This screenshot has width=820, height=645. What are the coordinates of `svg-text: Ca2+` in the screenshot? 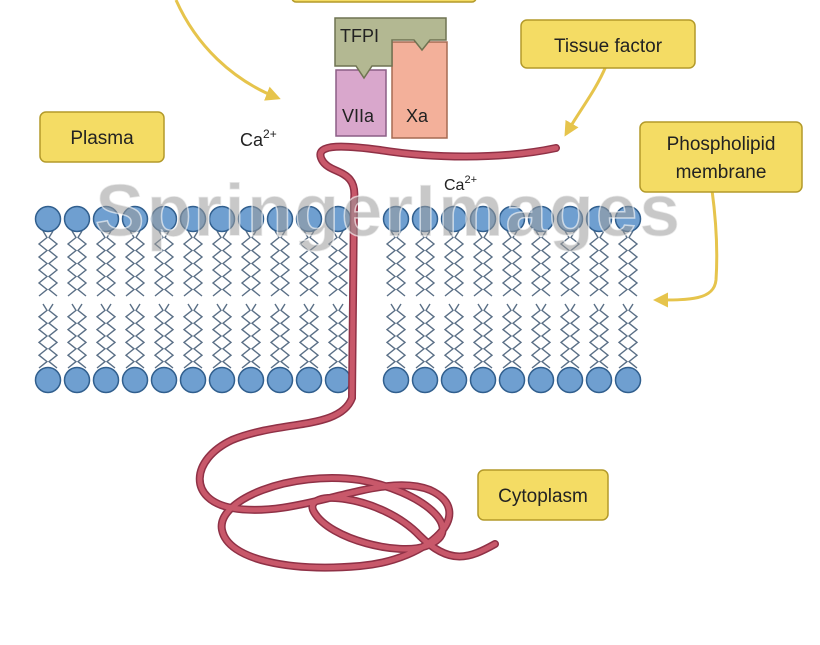 It's located at (258, 138).